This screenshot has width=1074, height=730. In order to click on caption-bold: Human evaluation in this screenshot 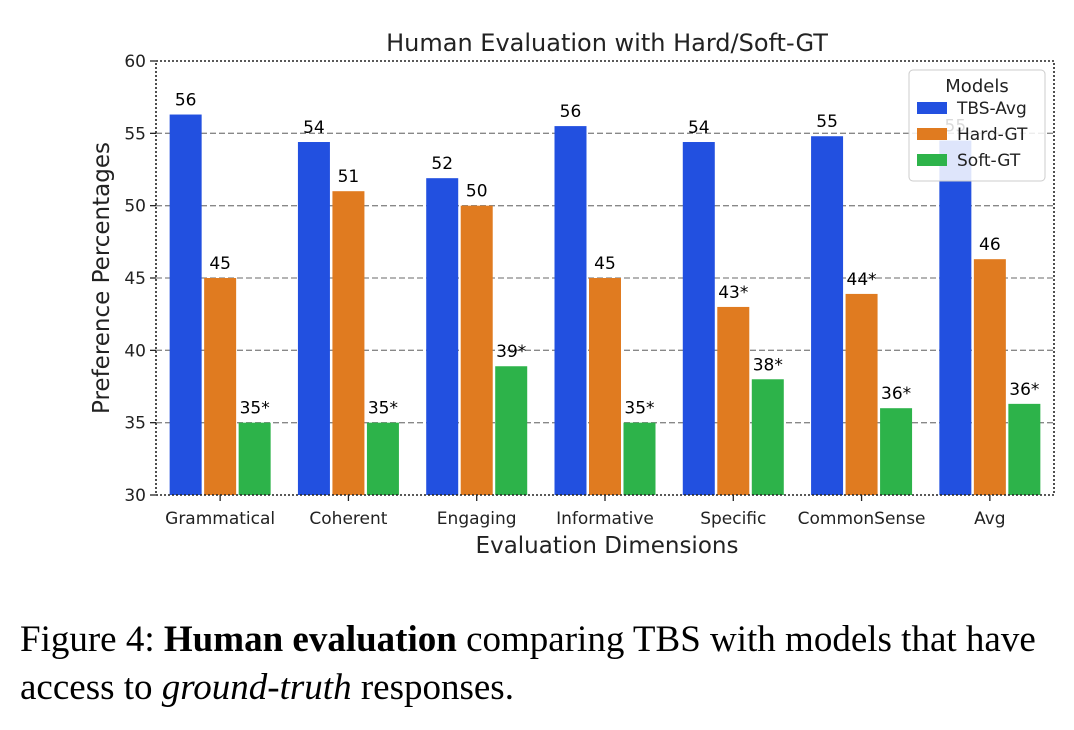, I will do `click(310, 639)`.